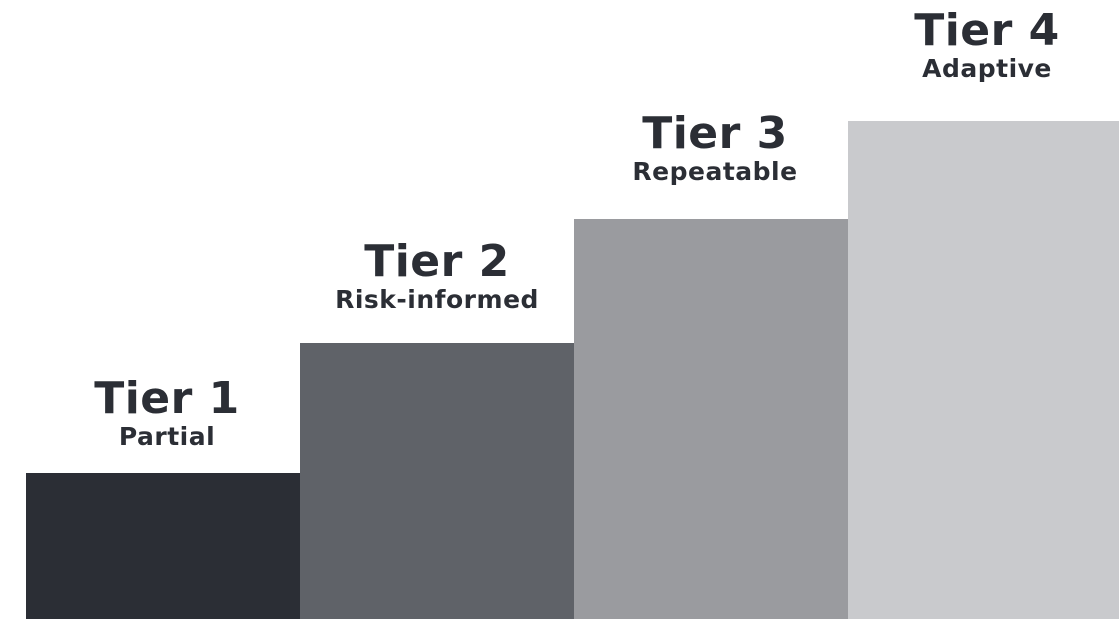  I want to click on tier-2-name: Risk-informed, so click(437, 299).